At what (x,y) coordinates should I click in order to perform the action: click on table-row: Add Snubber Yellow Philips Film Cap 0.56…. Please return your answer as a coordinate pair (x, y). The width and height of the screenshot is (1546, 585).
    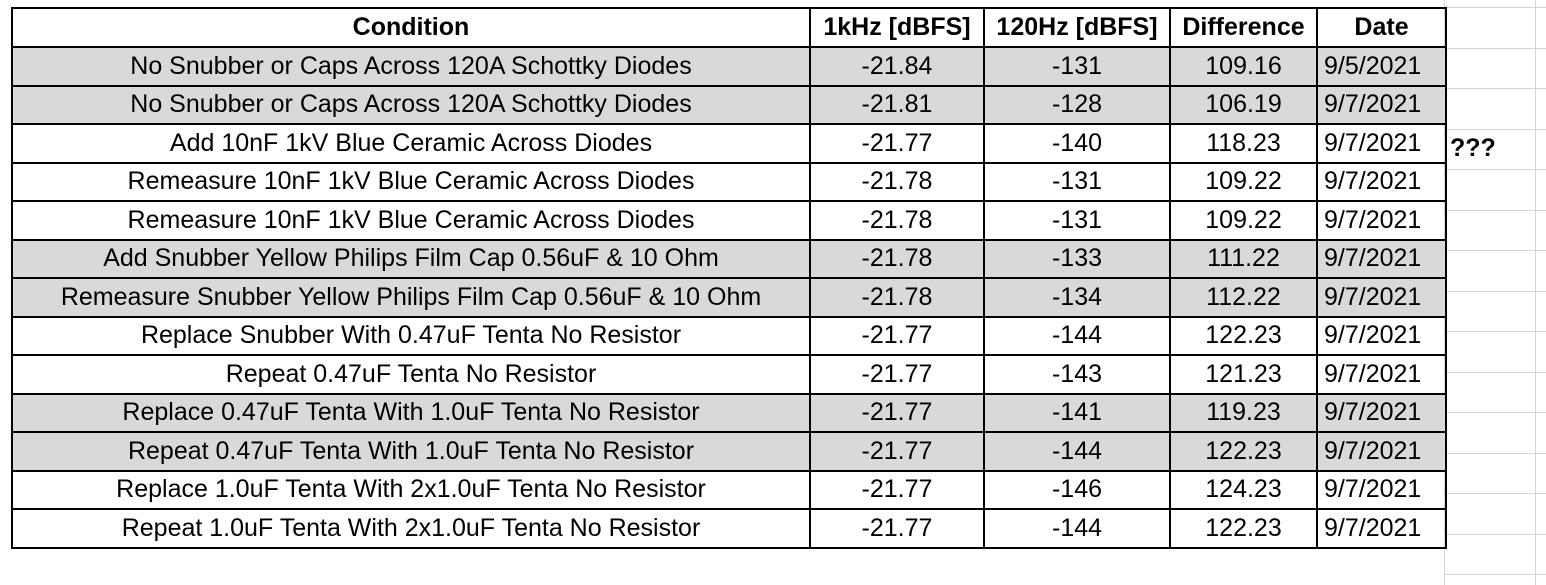
    Looking at the image, I should click on (729, 258).